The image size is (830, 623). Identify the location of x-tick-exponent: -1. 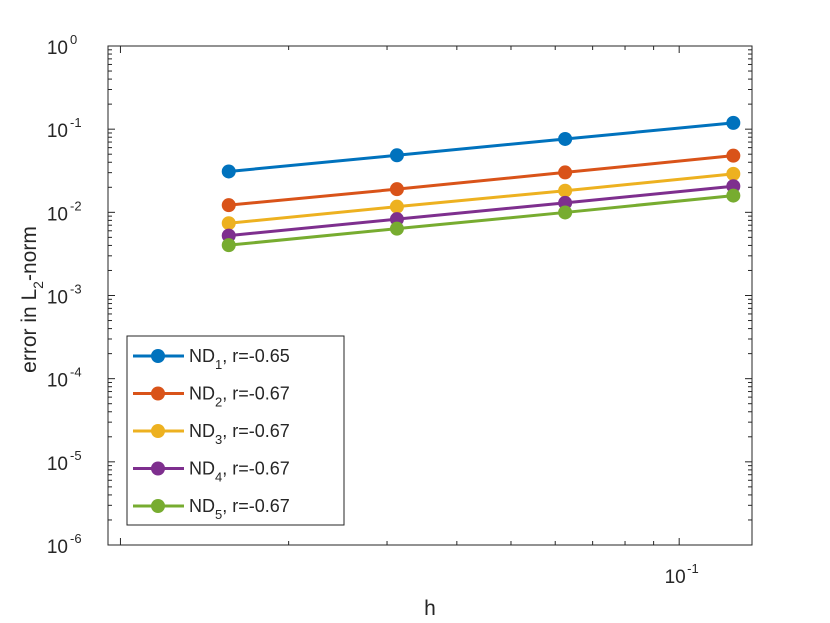
(693, 568).